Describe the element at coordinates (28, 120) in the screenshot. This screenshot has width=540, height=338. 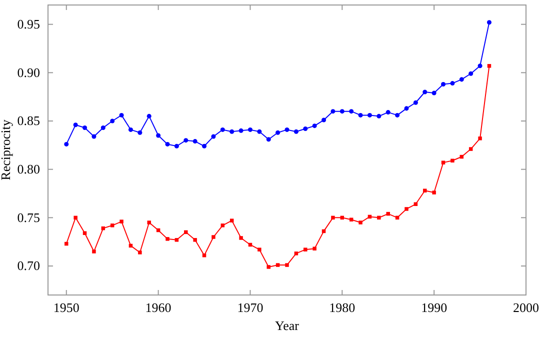
I see `y-tick-label: 0.85` at that location.